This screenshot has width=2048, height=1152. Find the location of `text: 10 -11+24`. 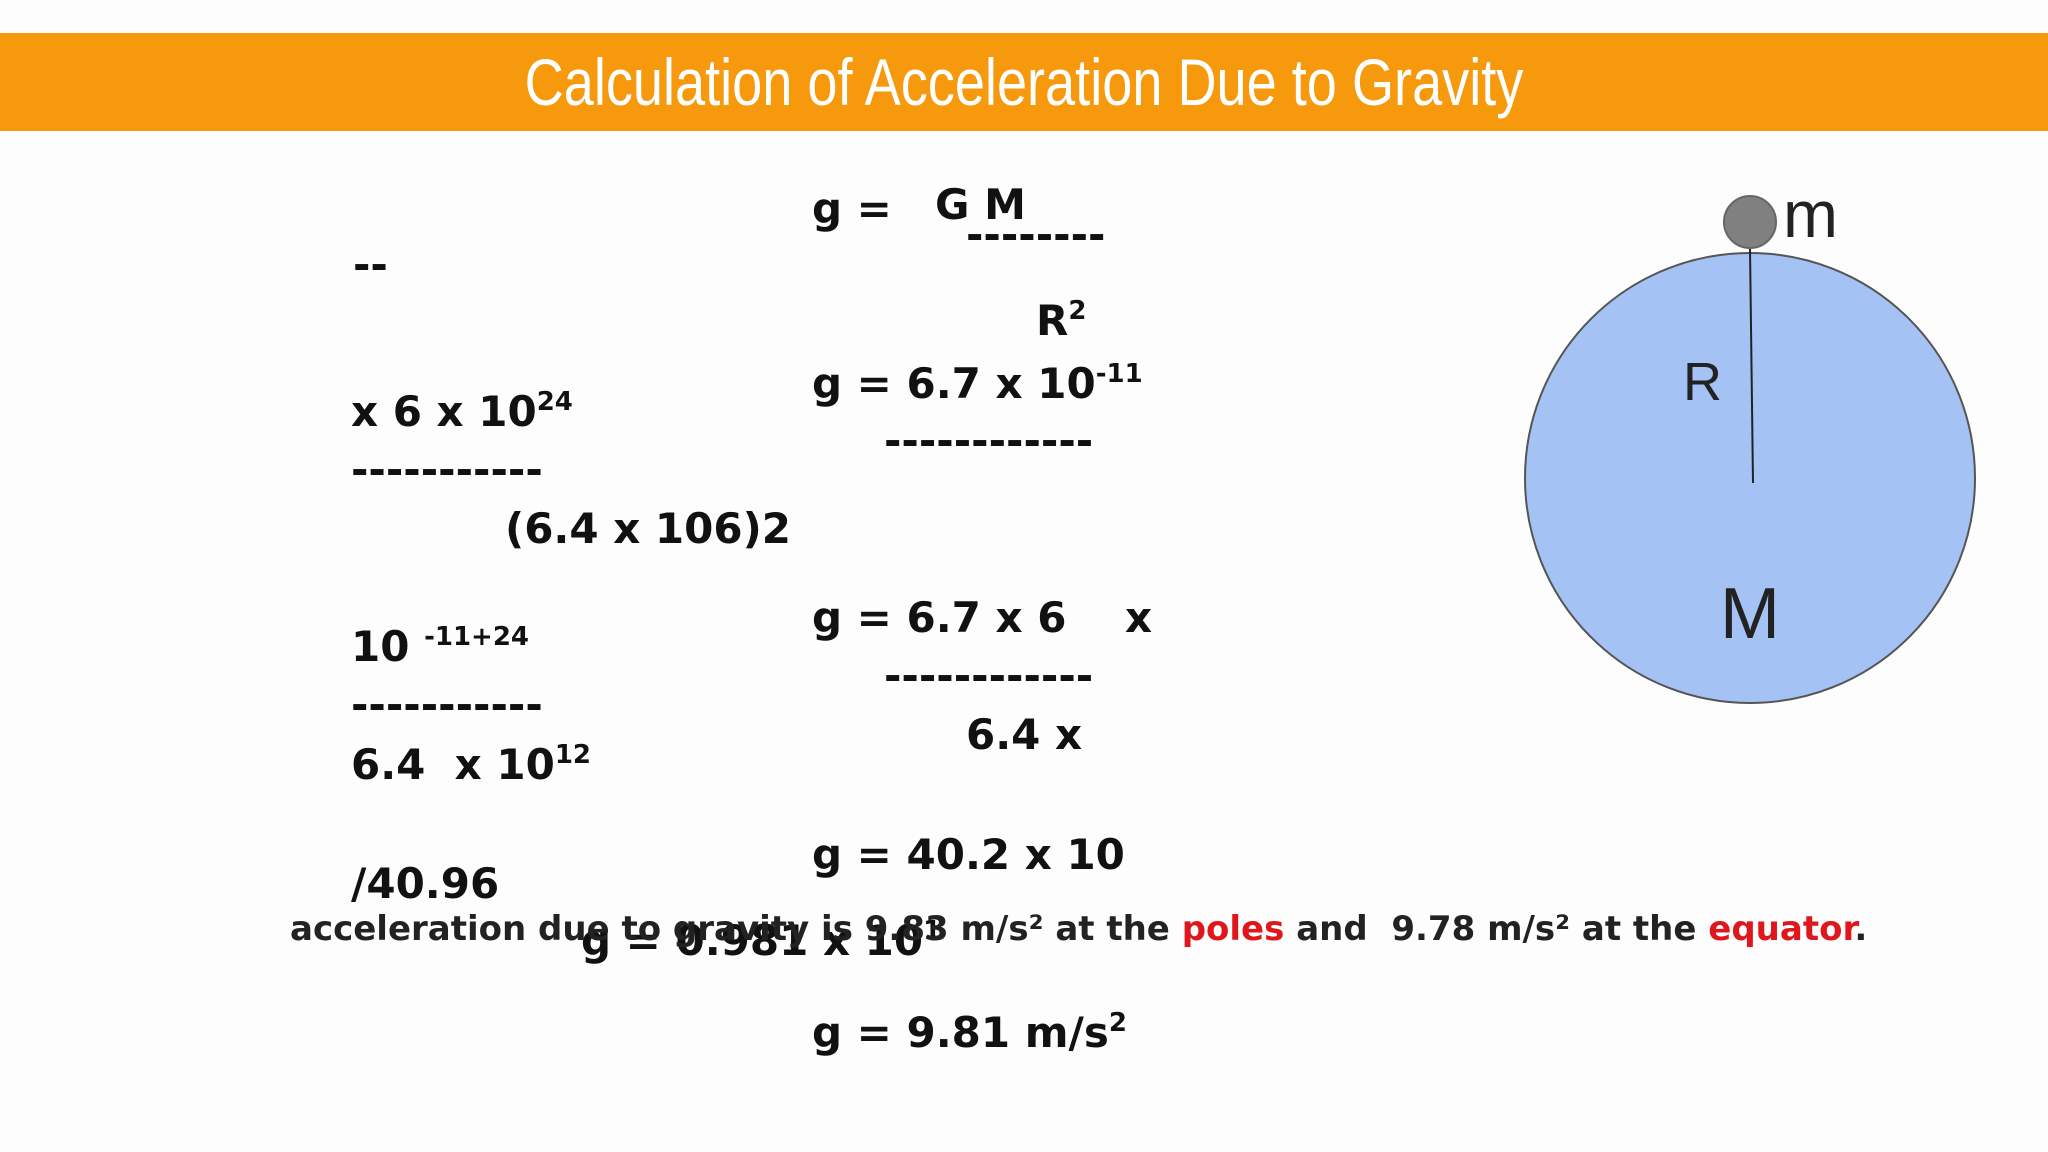

text: 10 -11+24 is located at coordinates (440, 646).